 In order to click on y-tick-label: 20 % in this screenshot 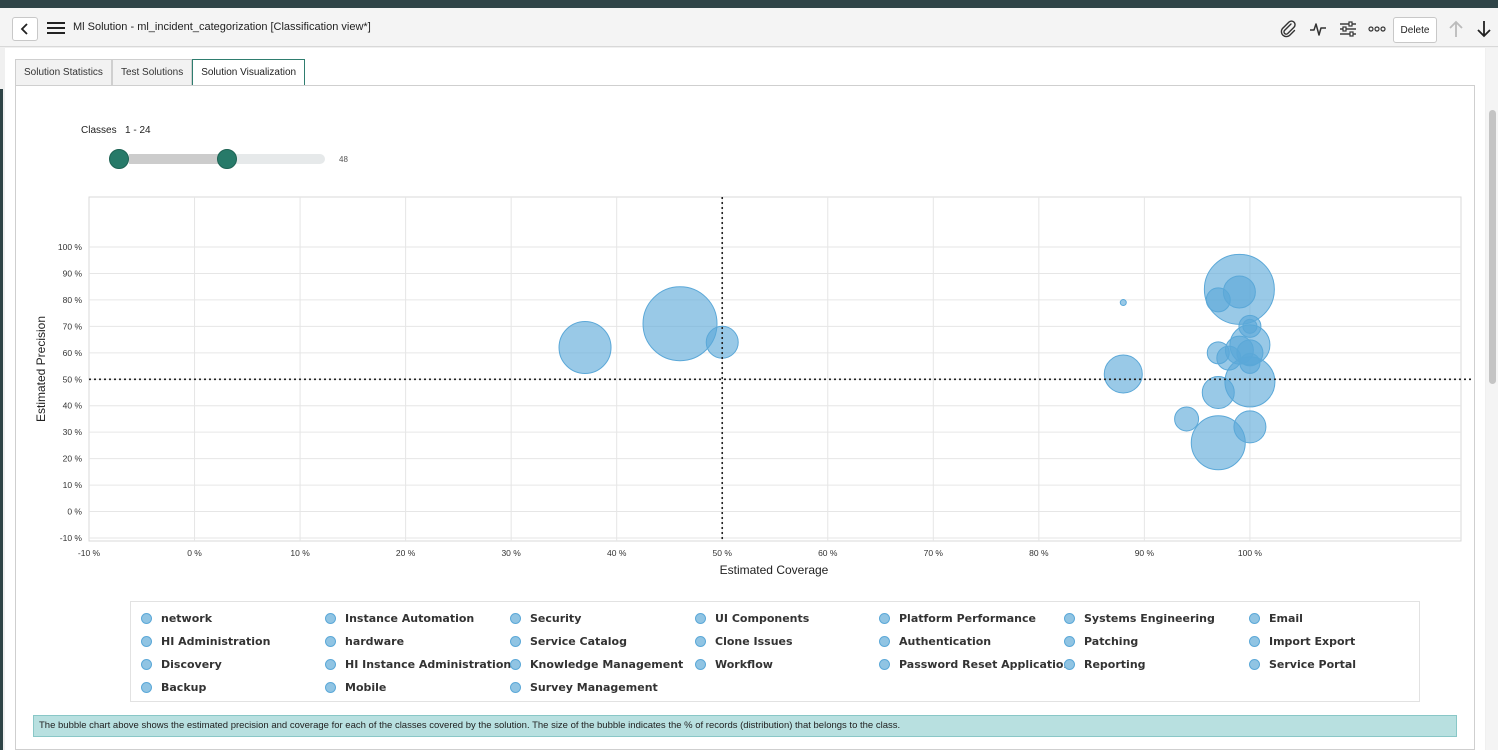, I will do `click(73, 459)`.